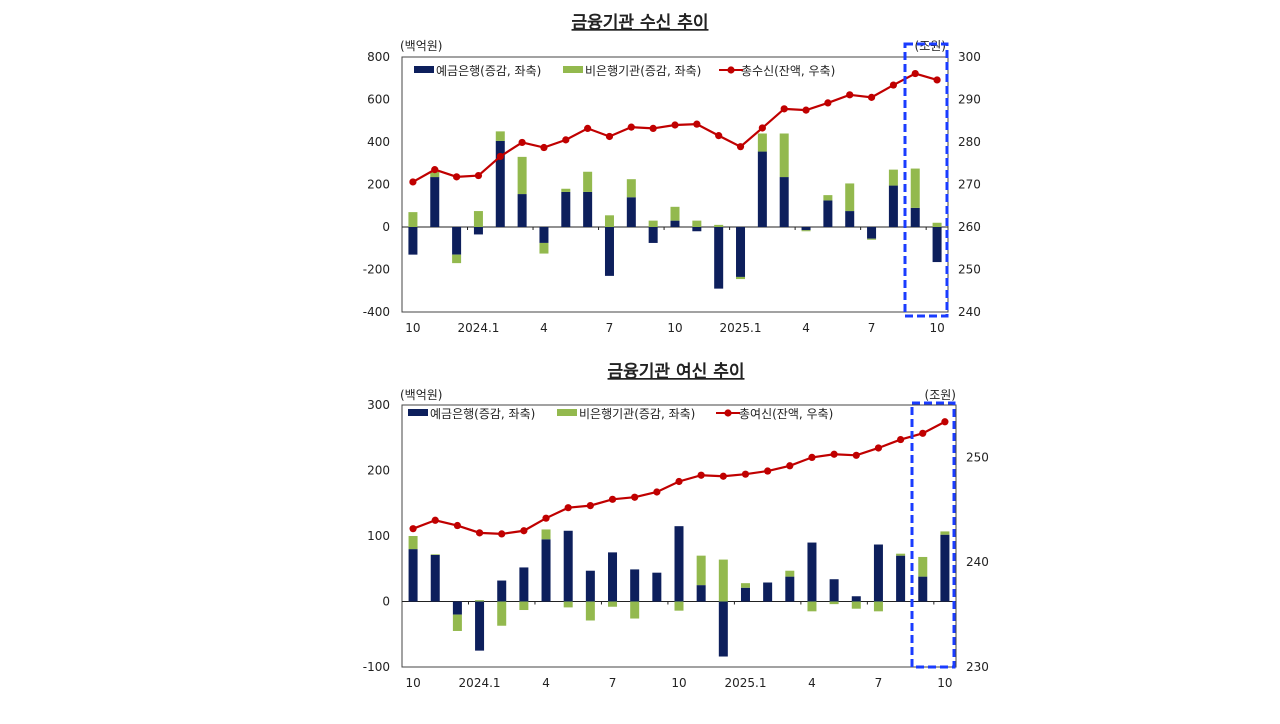 The height and width of the screenshot is (724, 1280). I want to click on y-left-tick-label: -400, so click(376, 312).